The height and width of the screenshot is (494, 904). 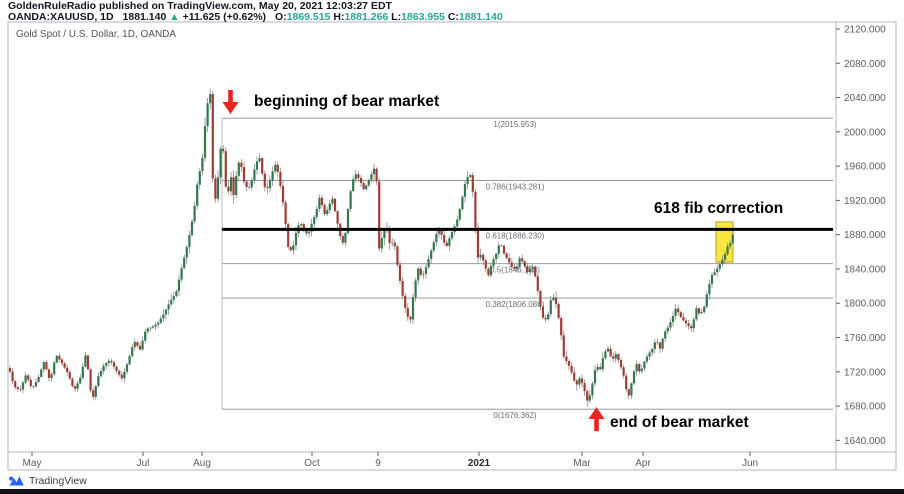 I want to click on ohlc-label-close: C:, so click(x=453, y=17).